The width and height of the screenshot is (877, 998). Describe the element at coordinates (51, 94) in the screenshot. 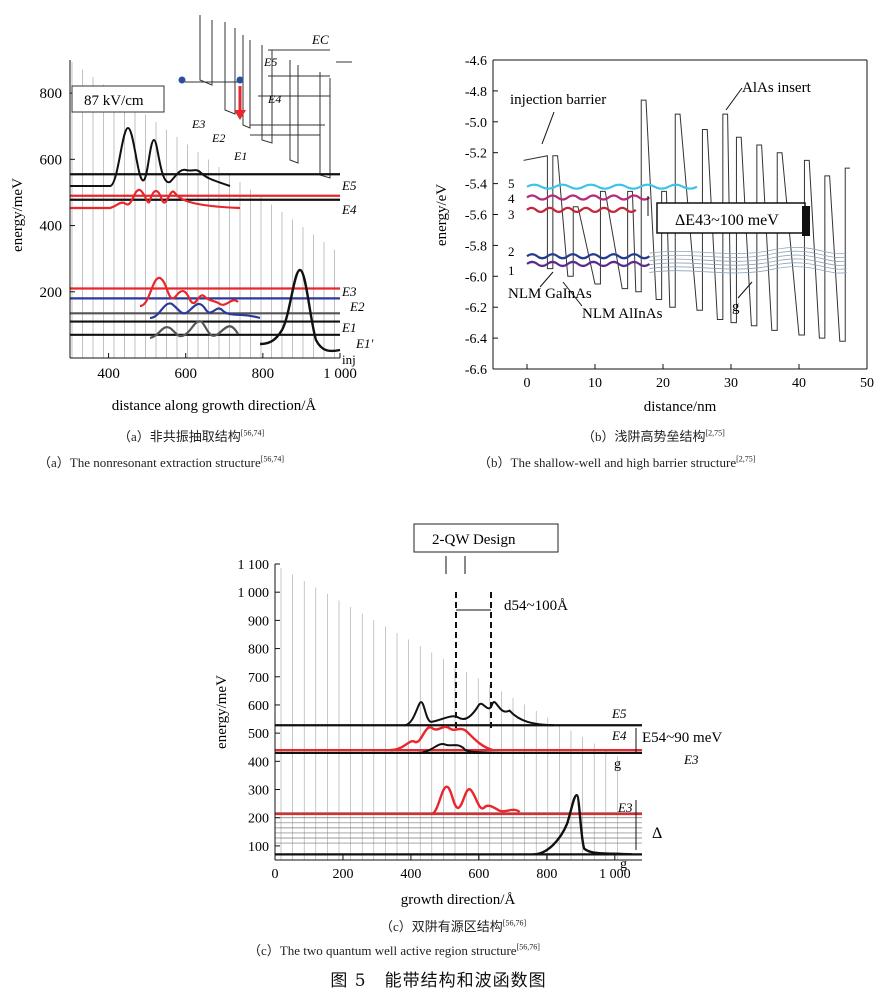

I see `a-y-tick-label: 800` at that location.